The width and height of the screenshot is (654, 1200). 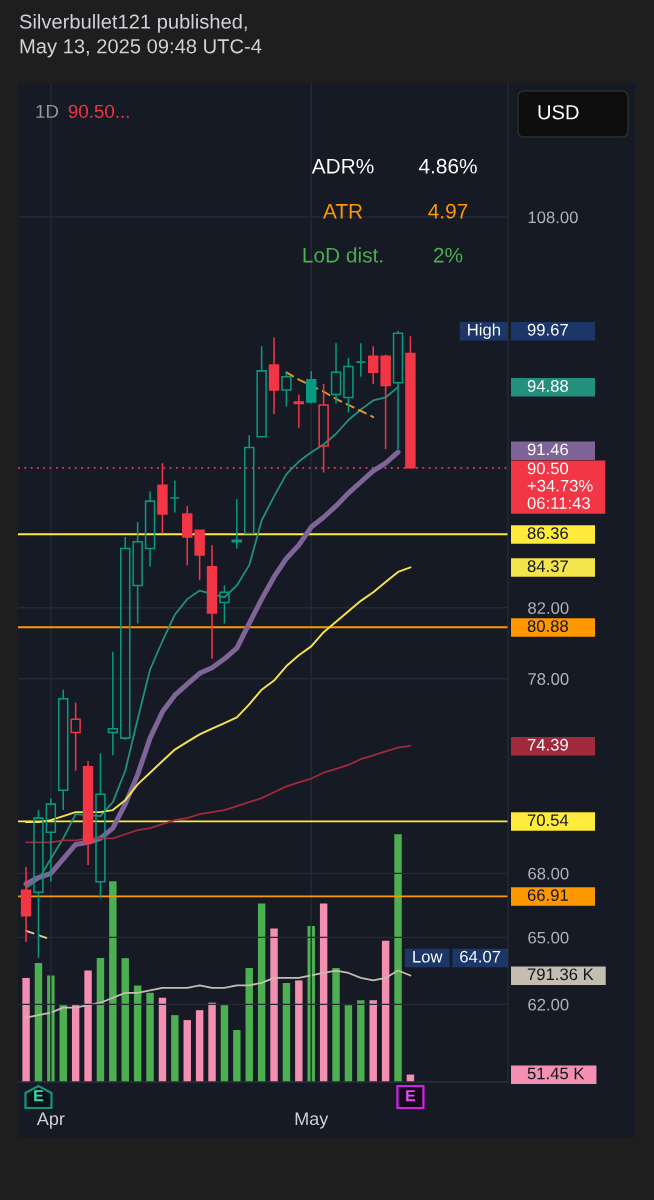 I want to click on x-tick-label: Apr, so click(x=50, y=1120).